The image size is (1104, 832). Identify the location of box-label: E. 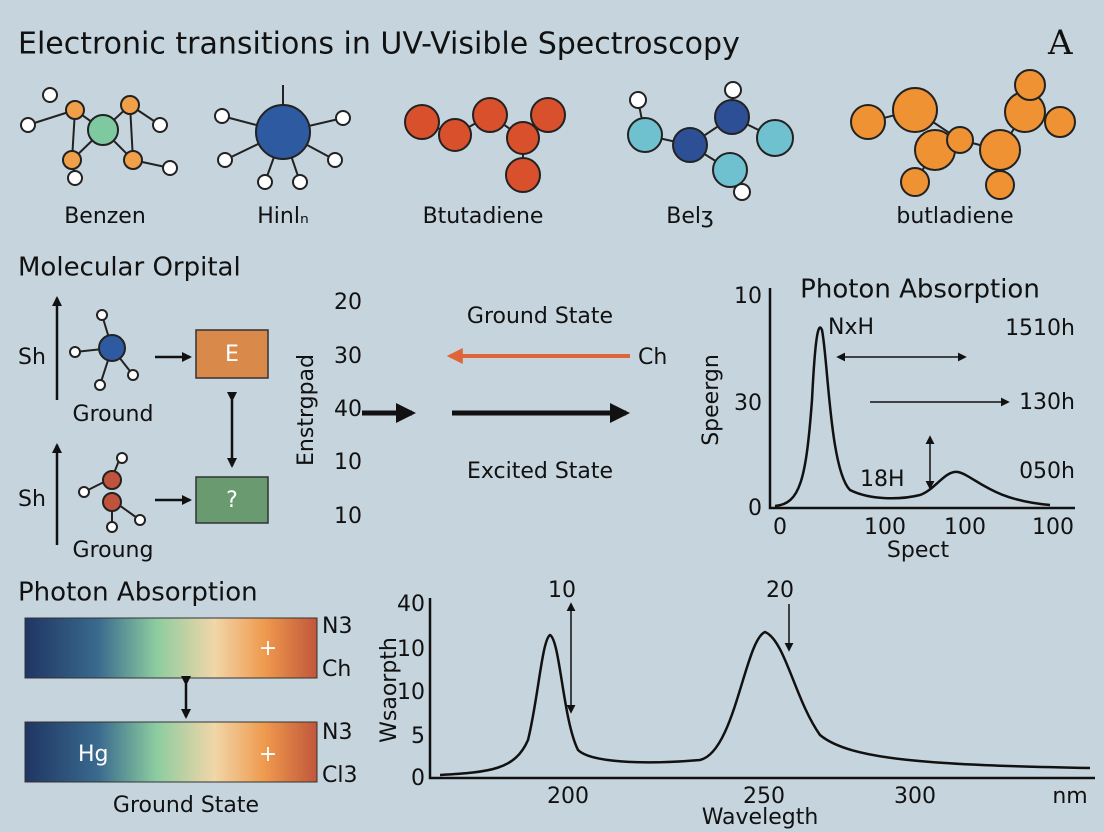
(232, 354).